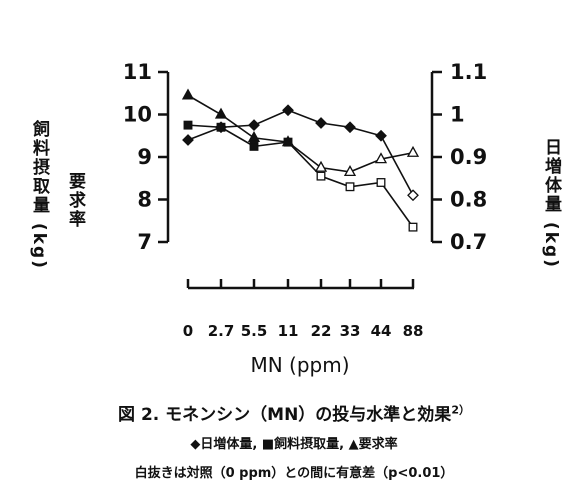  What do you see at coordinates (299, 365) in the screenshot?
I see `x-axis-label: MN (ppm)` at bounding box center [299, 365].